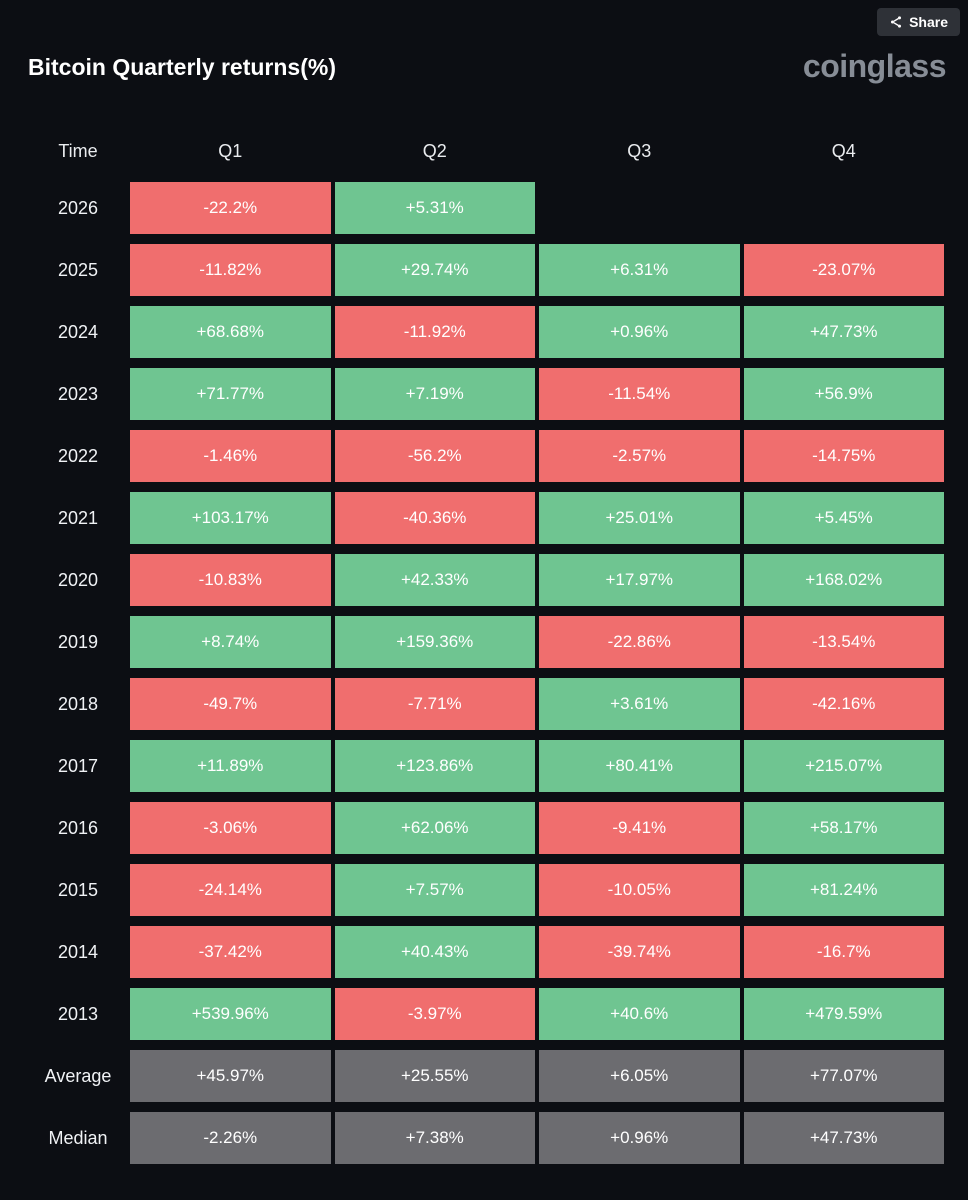 This screenshot has height=1200, width=968. Describe the element at coordinates (639, 704) in the screenshot. I see `return-cell: +3.61%` at that location.